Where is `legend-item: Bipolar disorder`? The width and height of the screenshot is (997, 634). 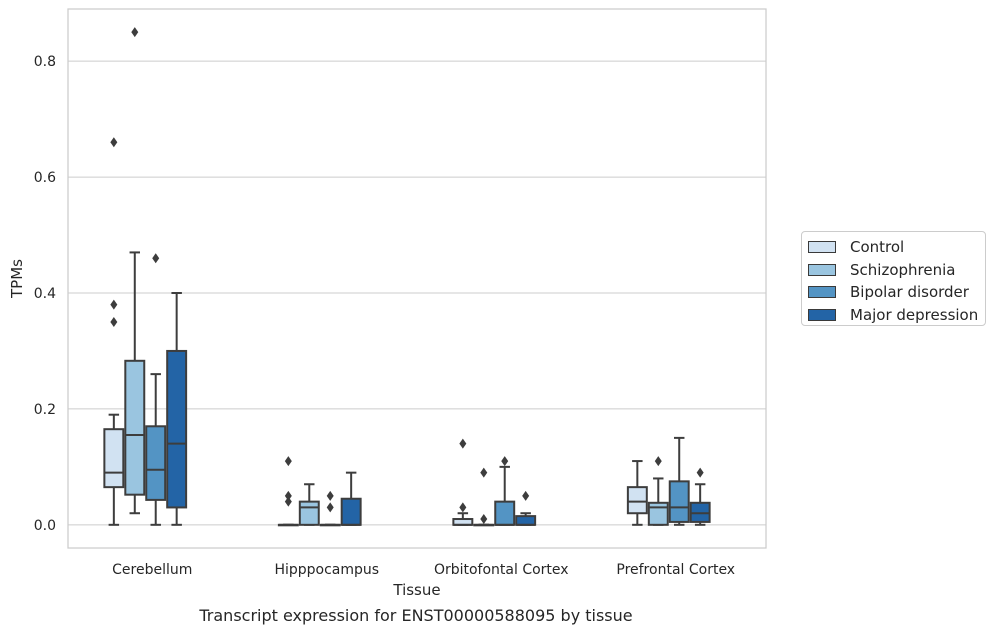
legend-item: Bipolar disorder is located at coordinates (893, 292).